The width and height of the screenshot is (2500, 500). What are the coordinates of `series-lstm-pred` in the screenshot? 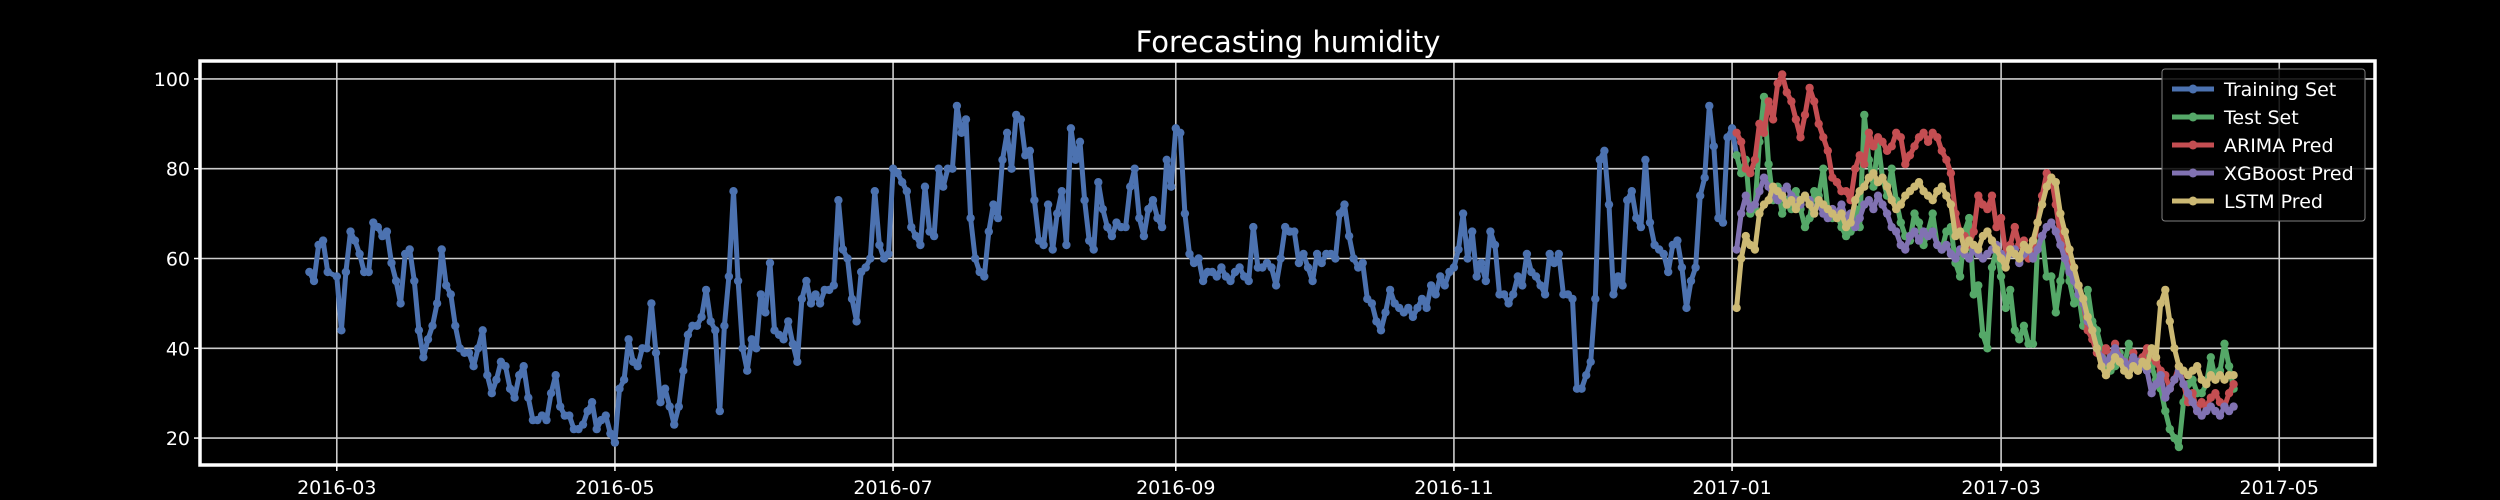 It's located at (1985, 279).